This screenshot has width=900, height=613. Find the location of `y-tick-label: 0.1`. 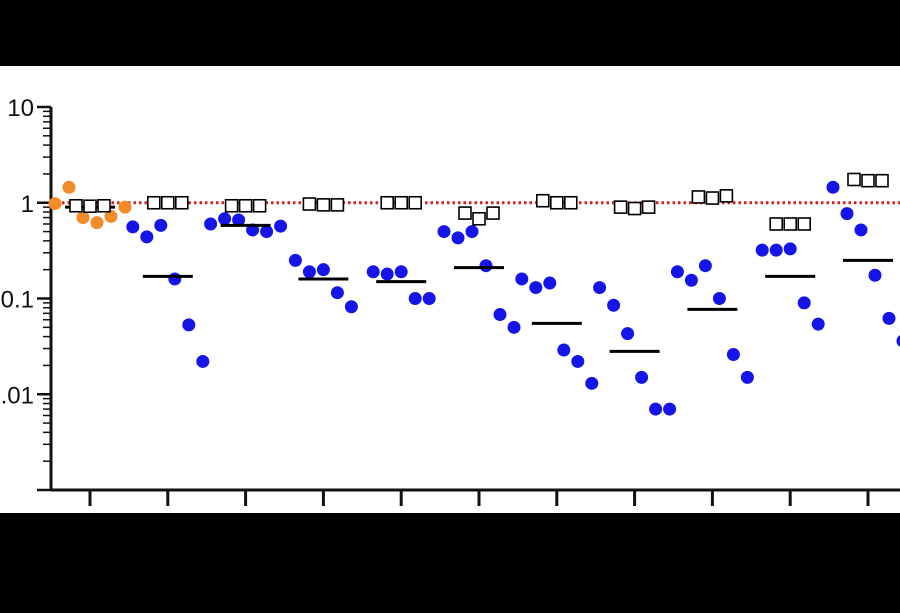

y-tick-label: 0.1 is located at coordinates (17, 300).